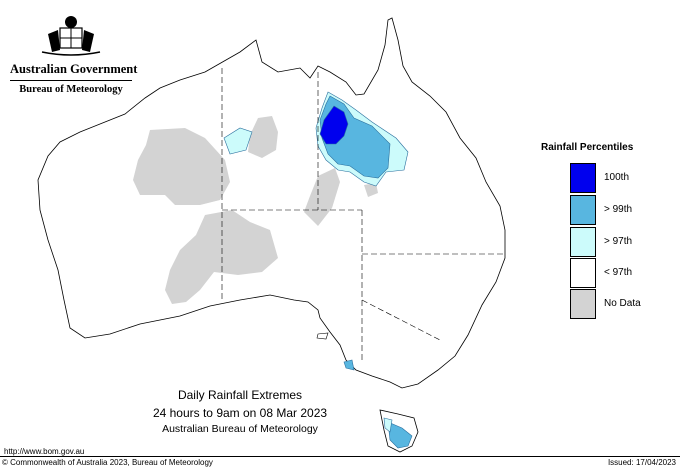 The image size is (680, 467). I want to click on legend-label: No Data, so click(622, 303).